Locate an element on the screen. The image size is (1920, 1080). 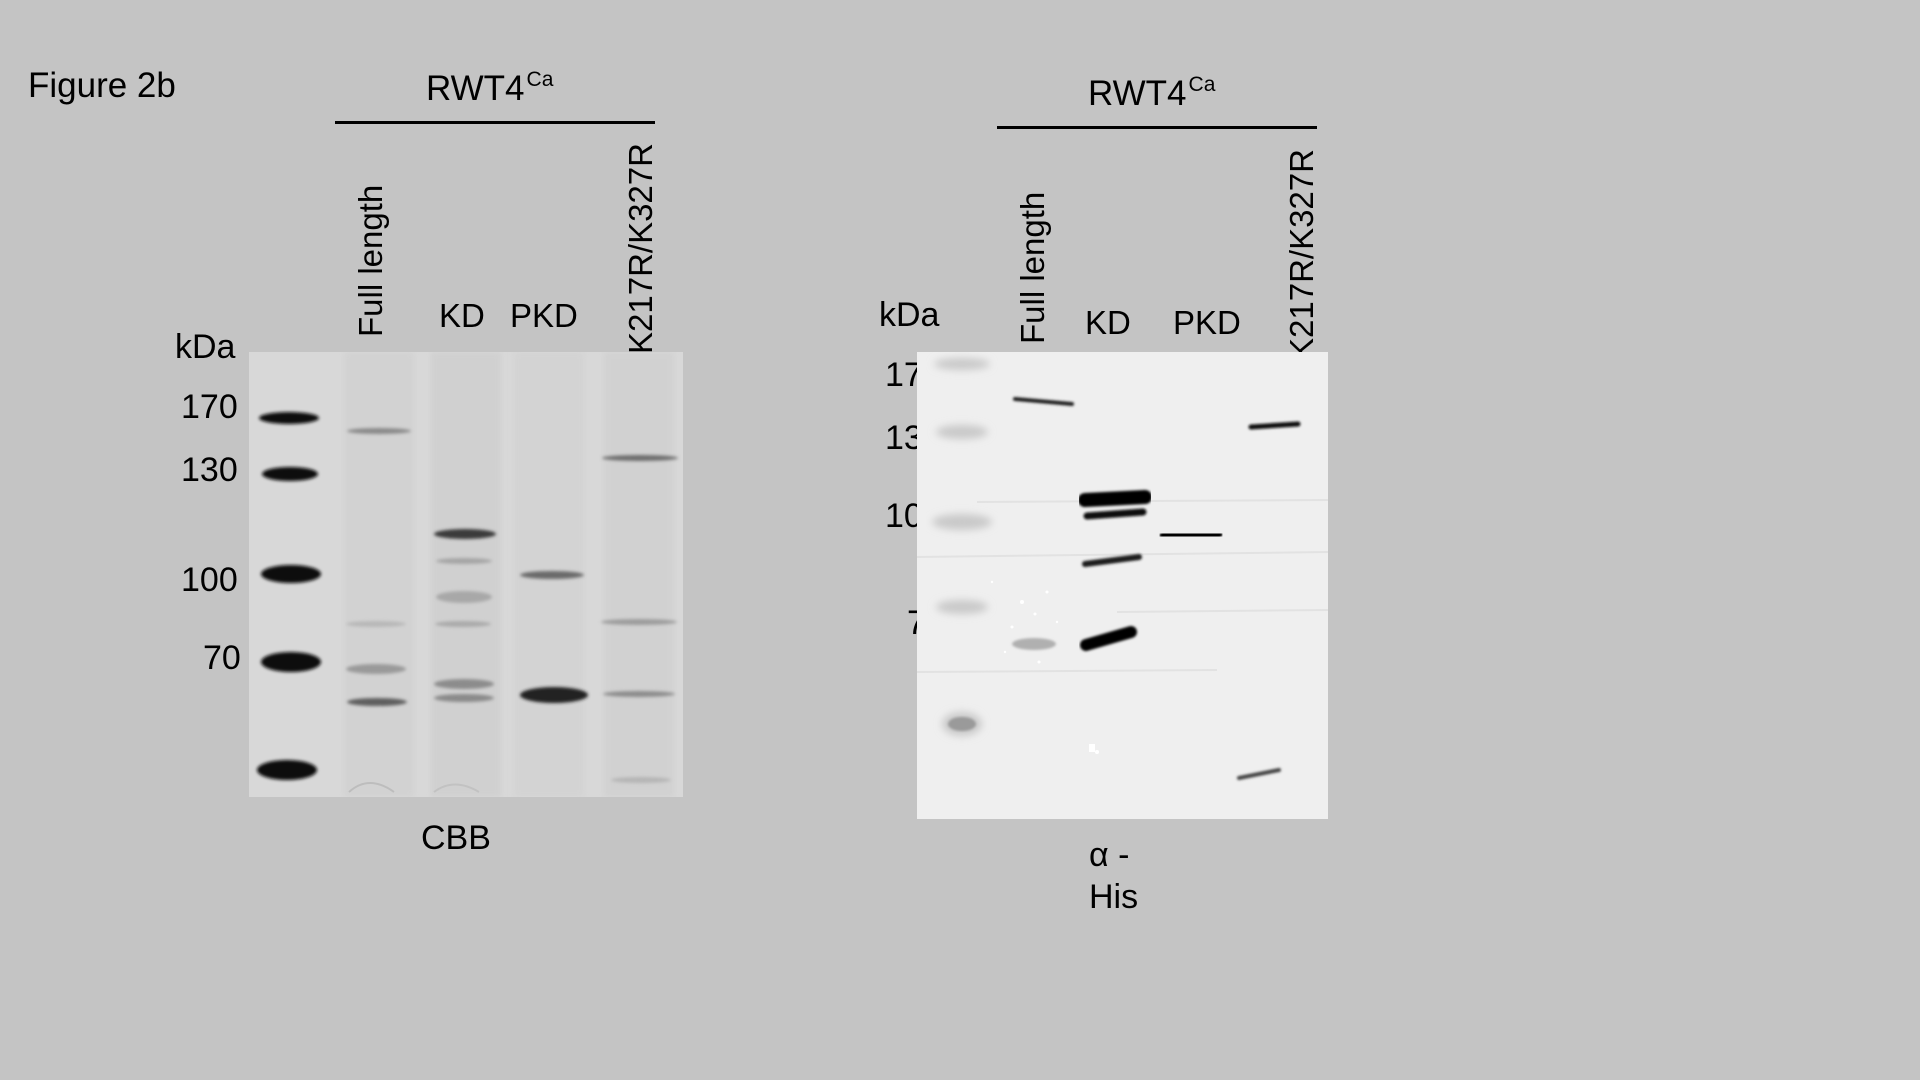
left-marker-170: 170 is located at coordinates (209, 407).